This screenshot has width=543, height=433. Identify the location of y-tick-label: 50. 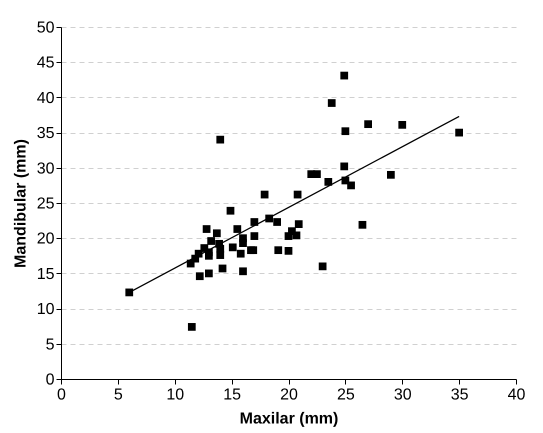
(45, 28).